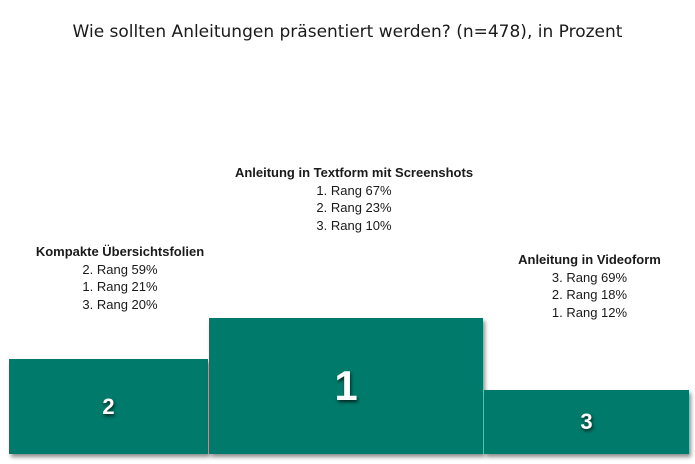 This screenshot has width=695, height=464. What do you see at coordinates (354, 172) in the screenshot?
I see `entry-name: Anleitung in Textform mit Screenshots` at bounding box center [354, 172].